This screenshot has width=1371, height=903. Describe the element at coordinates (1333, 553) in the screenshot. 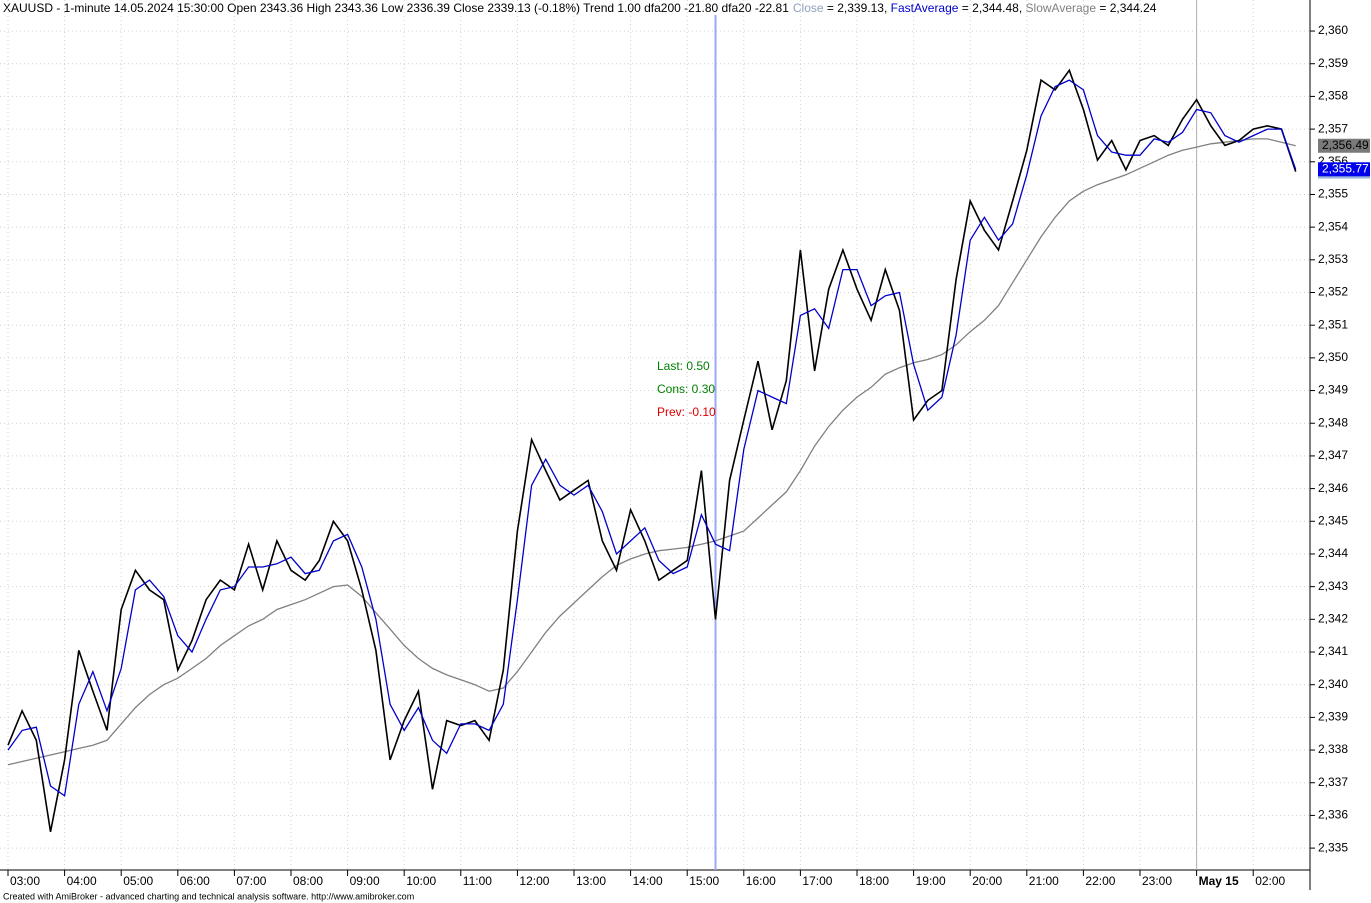

I see `y-tick-label: 2,344` at that location.